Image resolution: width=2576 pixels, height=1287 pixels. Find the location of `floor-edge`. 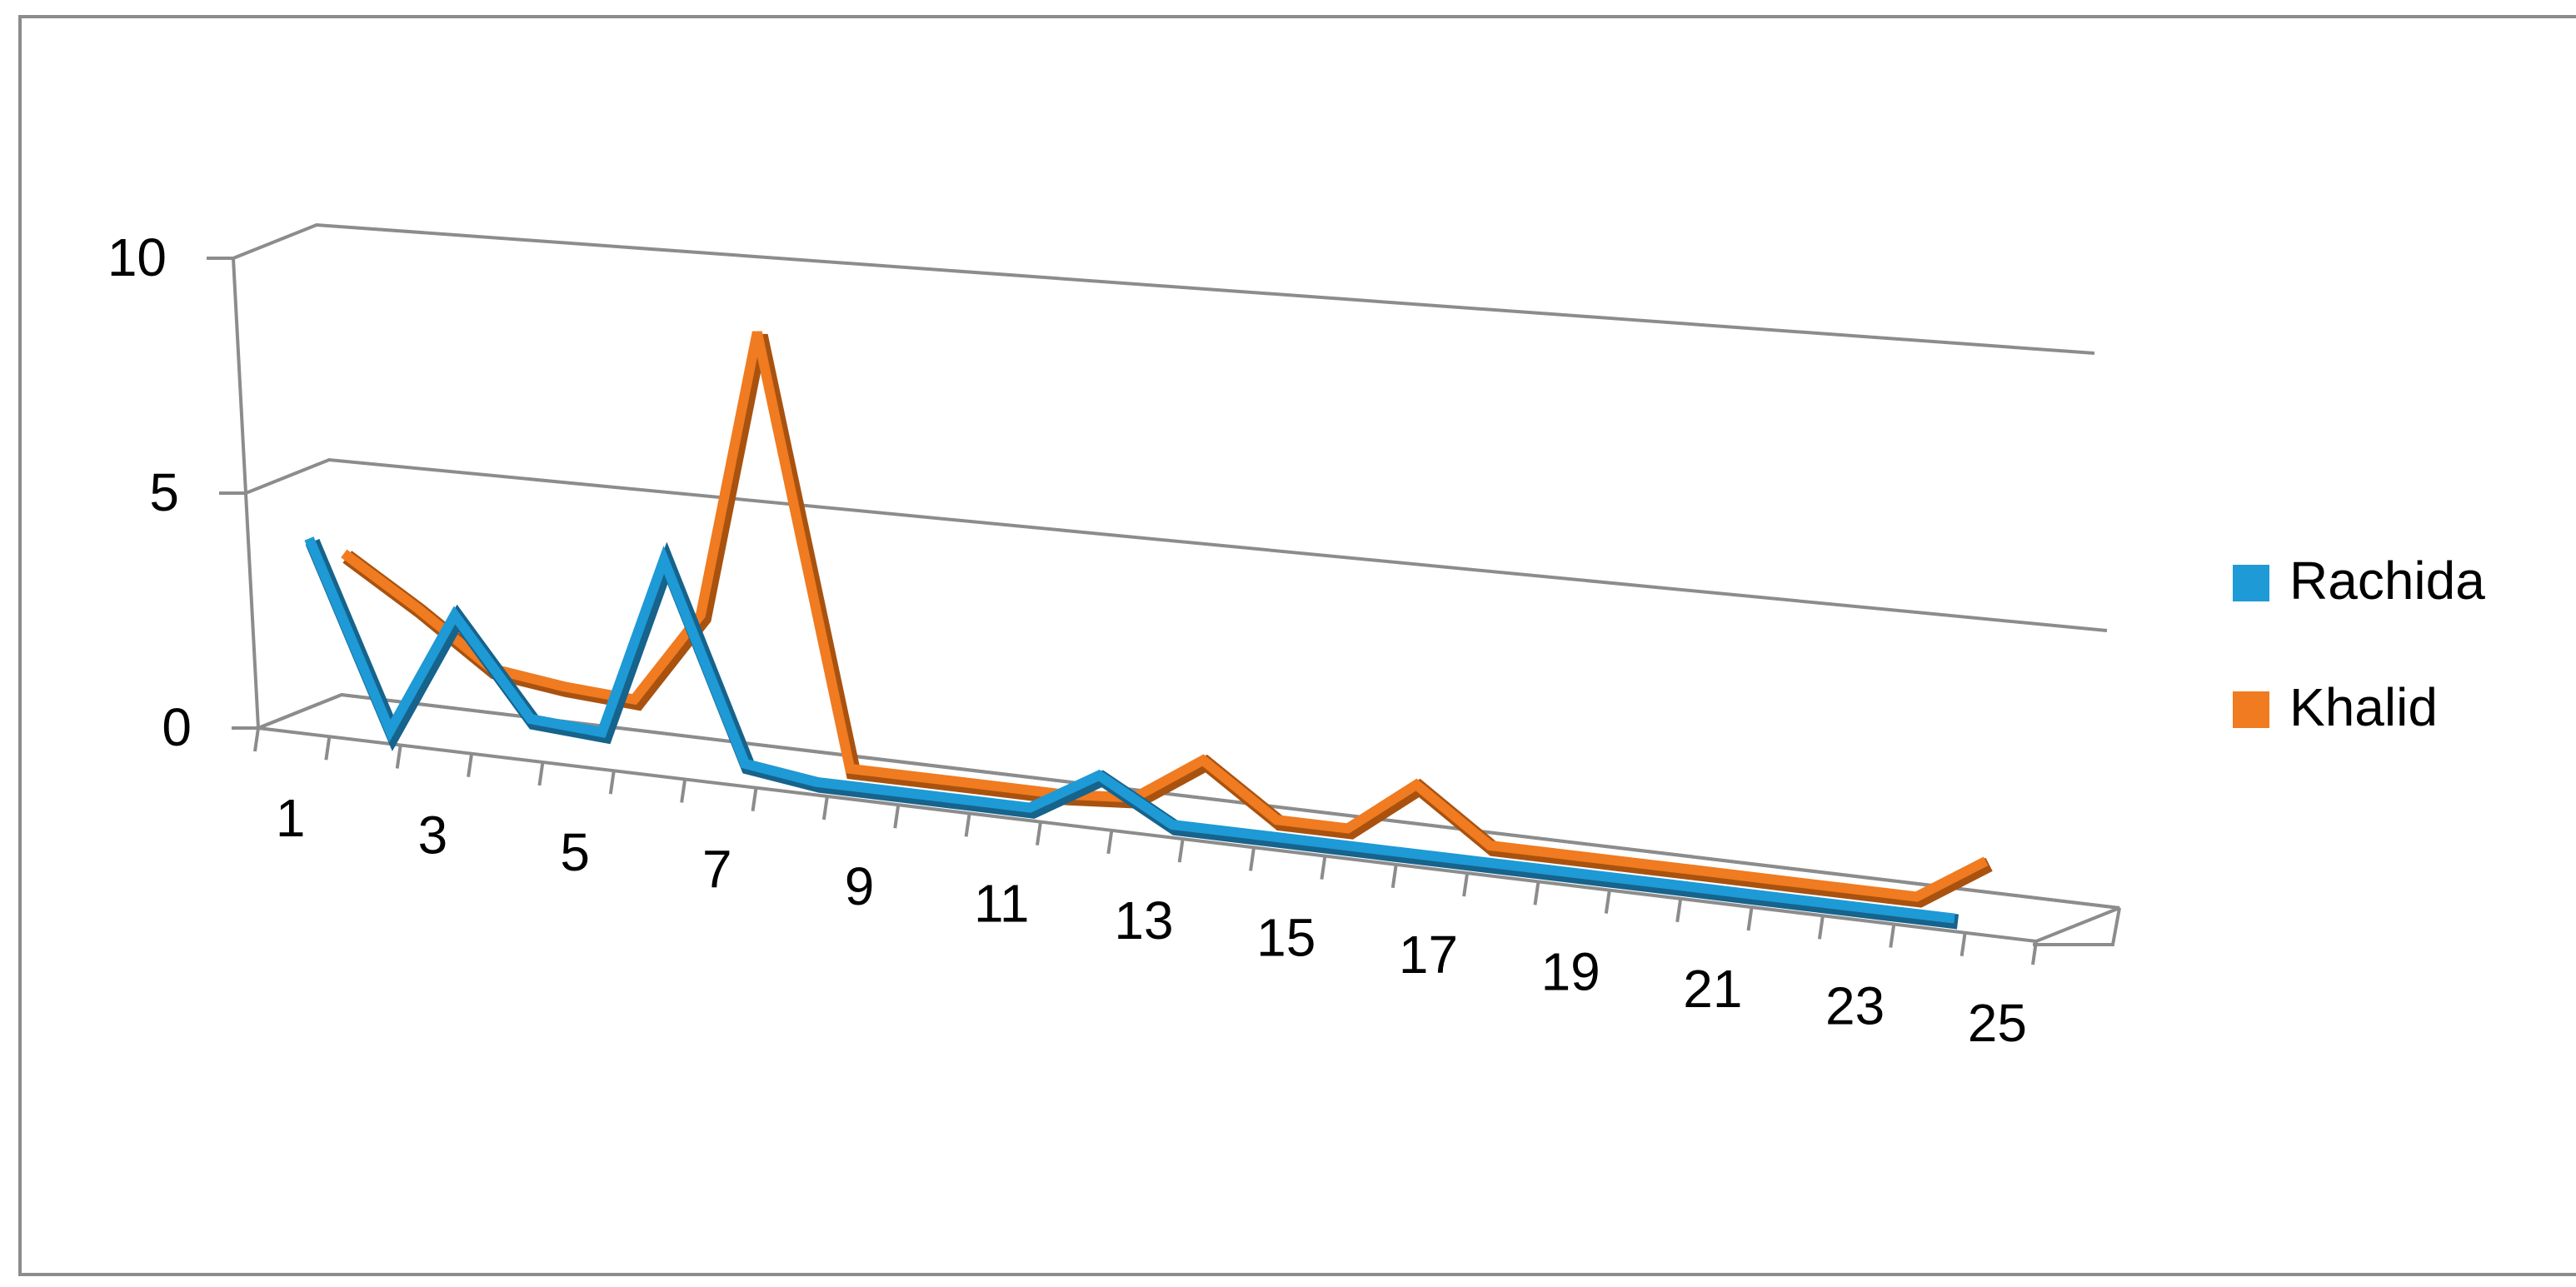

floor-edge is located at coordinates (2077, 927).